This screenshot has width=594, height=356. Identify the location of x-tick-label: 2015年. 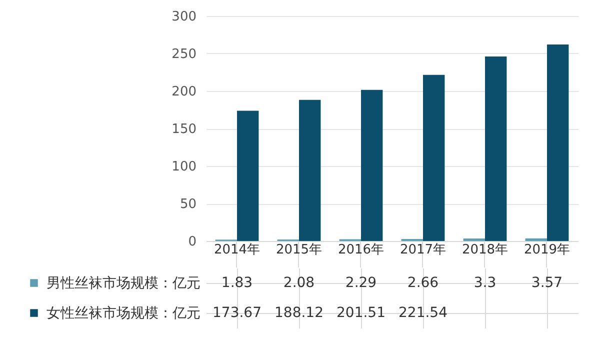
(299, 250).